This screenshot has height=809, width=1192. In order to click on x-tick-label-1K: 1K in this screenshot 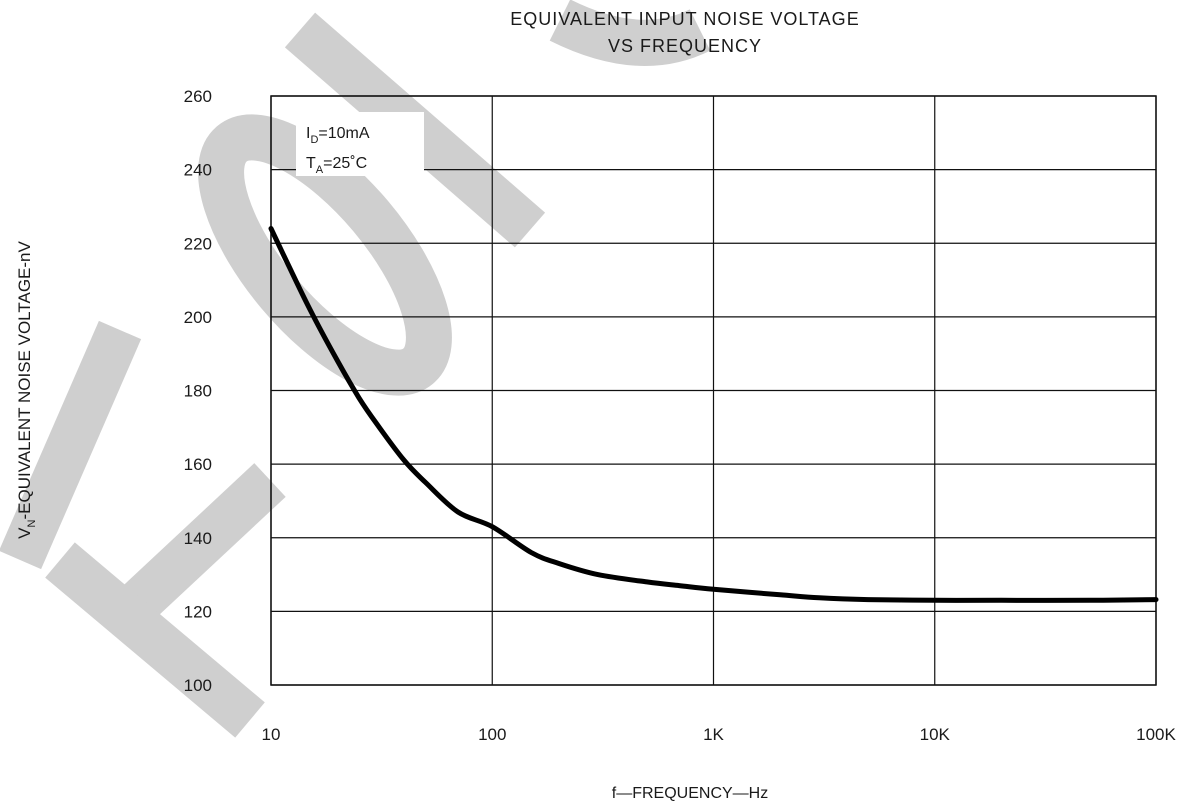, I will do `click(713, 734)`.